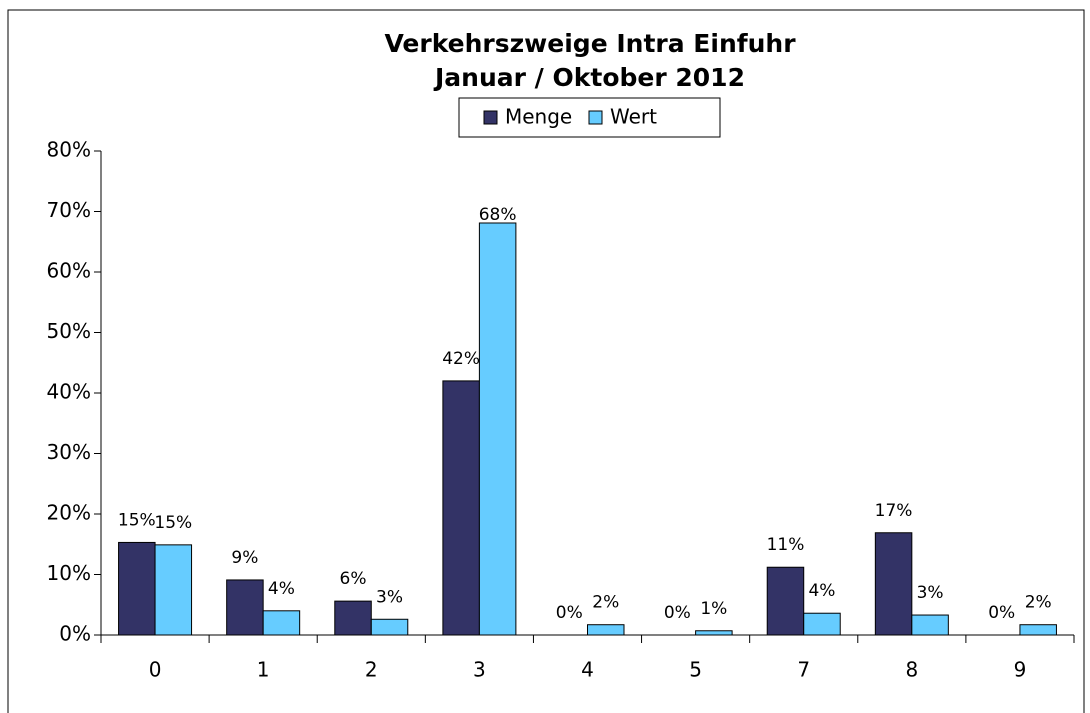  What do you see at coordinates (590, 43) in the screenshot?
I see `chart-title: Verkehrszweige Intra Einfuhr` at bounding box center [590, 43].